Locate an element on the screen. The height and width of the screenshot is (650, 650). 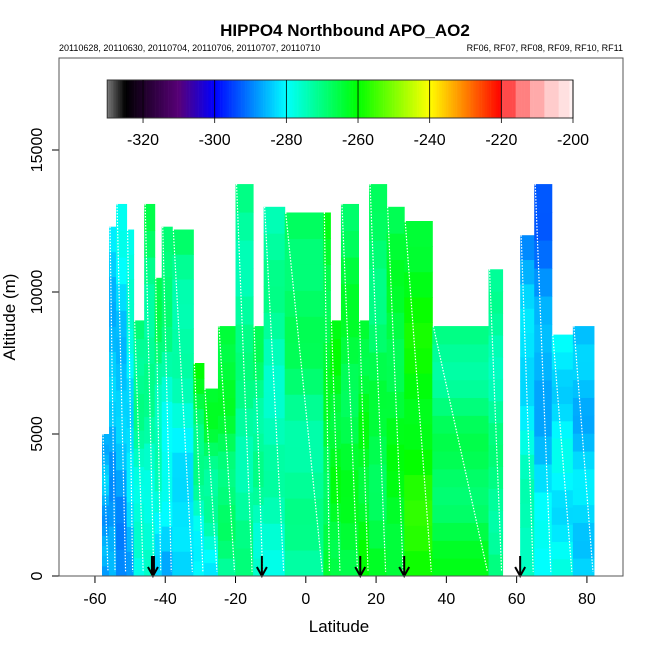
x-tick-label: 20 is located at coordinates (376, 599).